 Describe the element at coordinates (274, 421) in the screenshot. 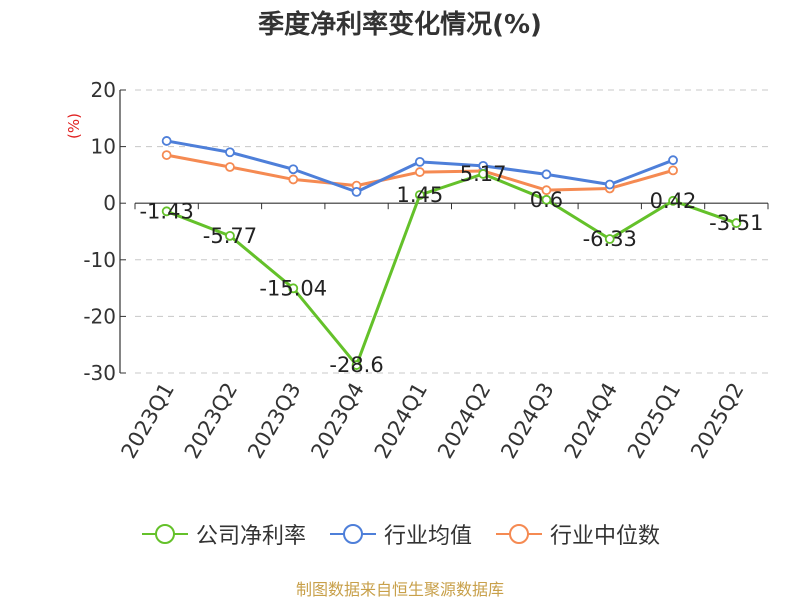

I see `x-tick-label: 2023Q3` at that location.